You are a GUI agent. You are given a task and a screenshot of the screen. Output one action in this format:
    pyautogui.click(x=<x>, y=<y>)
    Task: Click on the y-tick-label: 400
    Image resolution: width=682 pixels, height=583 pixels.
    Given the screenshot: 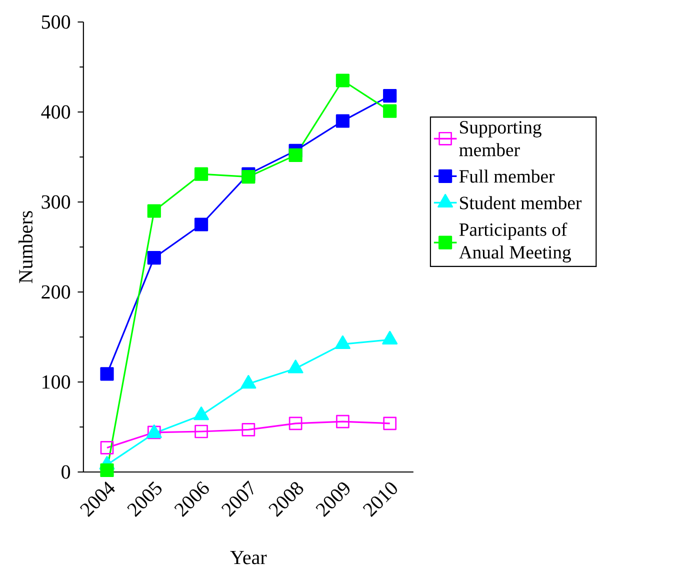 What is the action you would take?
    pyautogui.click(x=55, y=112)
    